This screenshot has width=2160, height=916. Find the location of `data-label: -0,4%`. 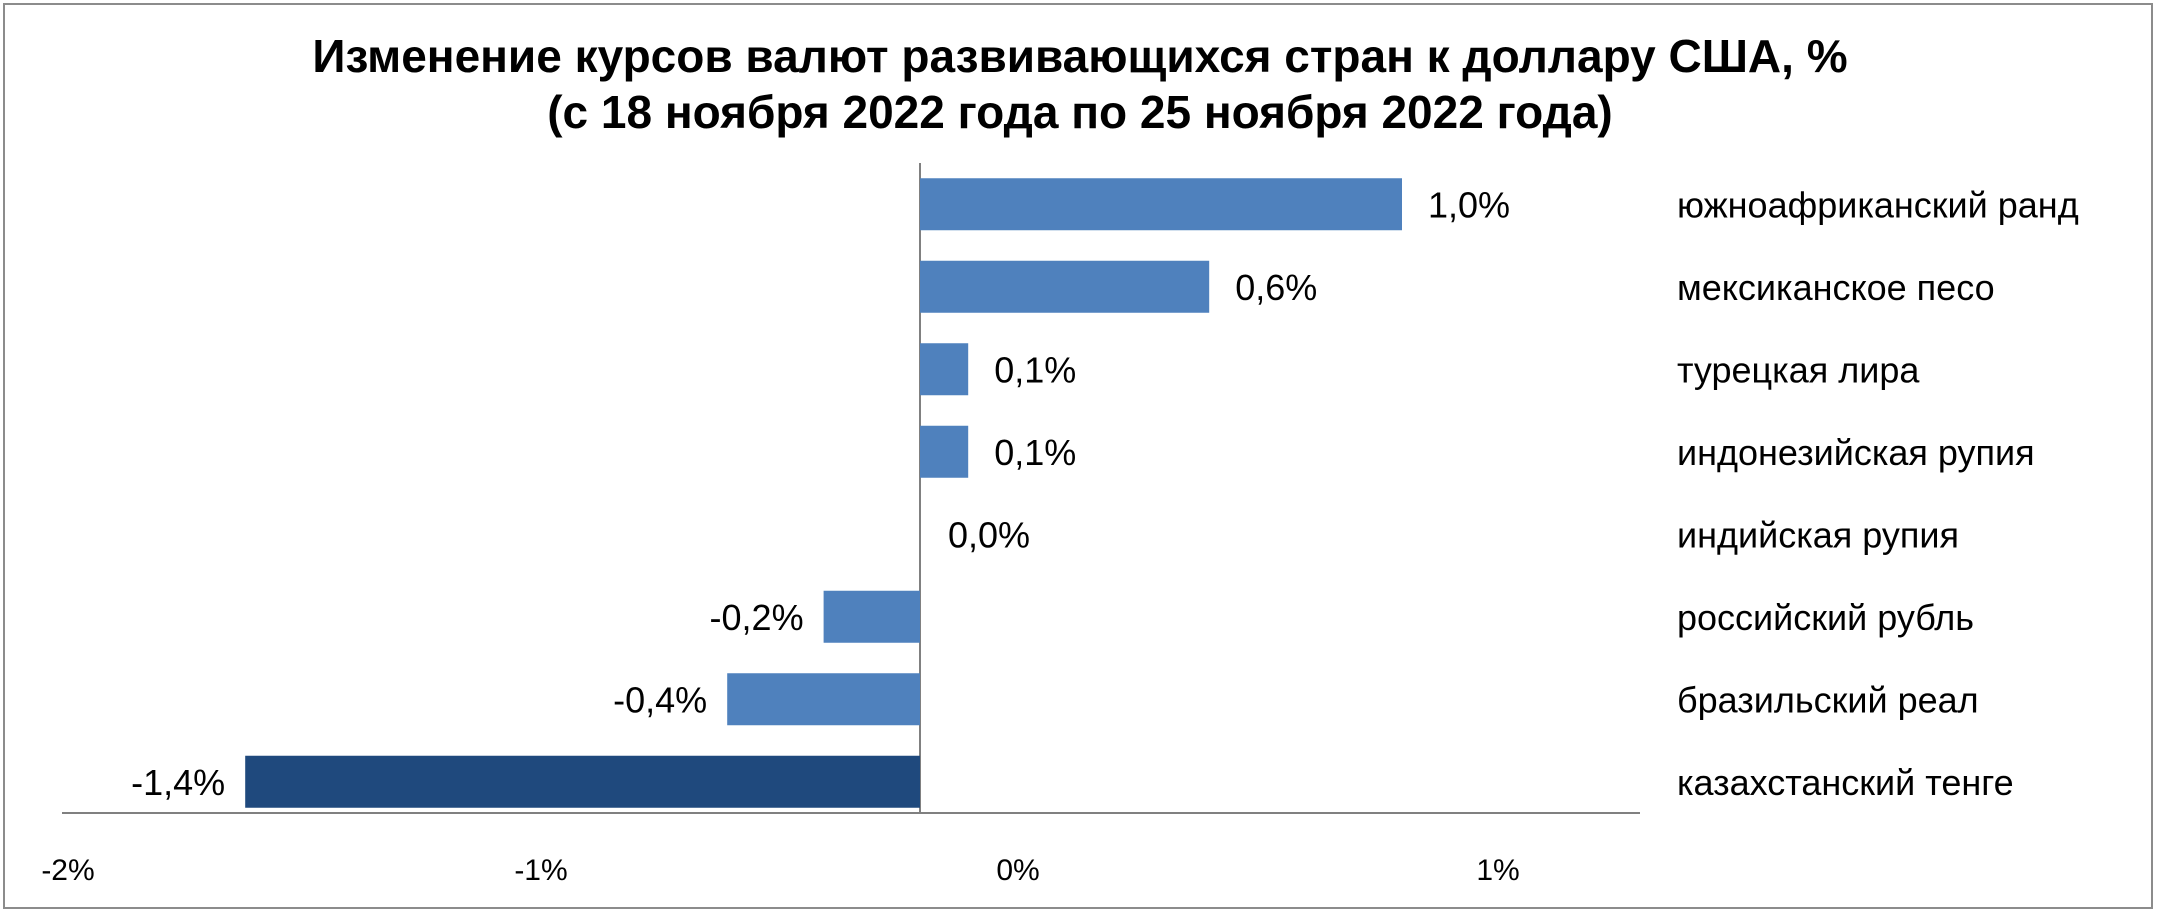

data-label: -0,4% is located at coordinates (660, 699).